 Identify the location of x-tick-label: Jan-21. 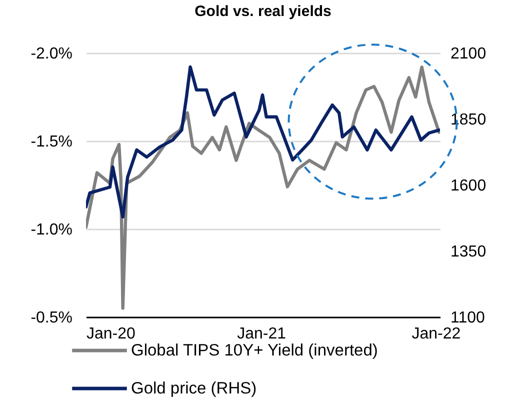
(261, 334).